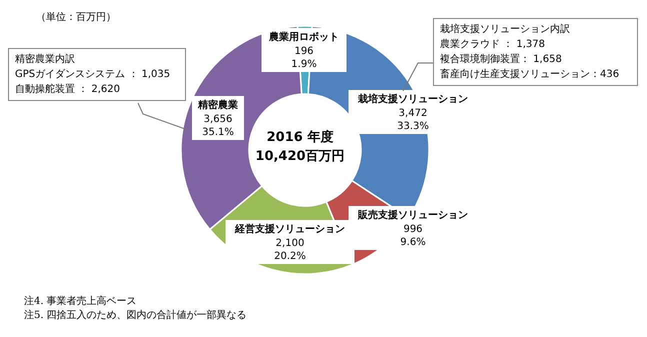 The height and width of the screenshot is (337, 647). I want to click on text: 注4. 事業者売上高ベース, so click(80, 301).